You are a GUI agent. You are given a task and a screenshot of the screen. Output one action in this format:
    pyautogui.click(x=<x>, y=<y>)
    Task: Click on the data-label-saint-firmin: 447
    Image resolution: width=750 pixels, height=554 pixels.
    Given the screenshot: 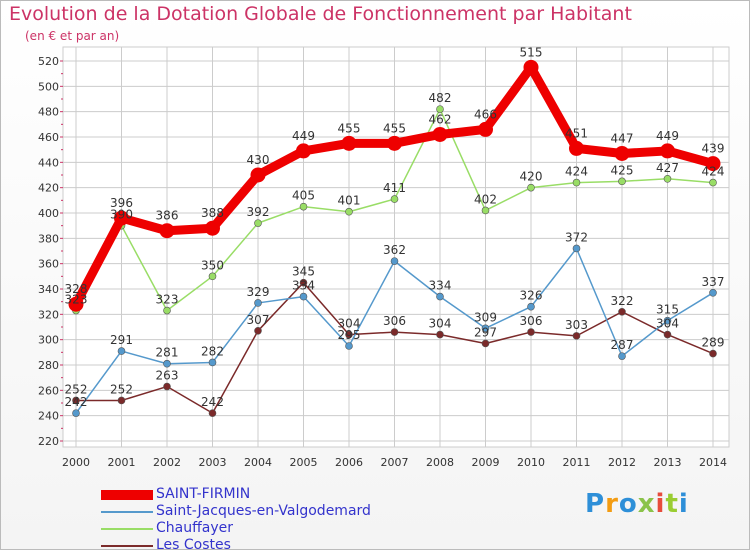 What is the action you would take?
    pyautogui.click(x=622, y=138)
    